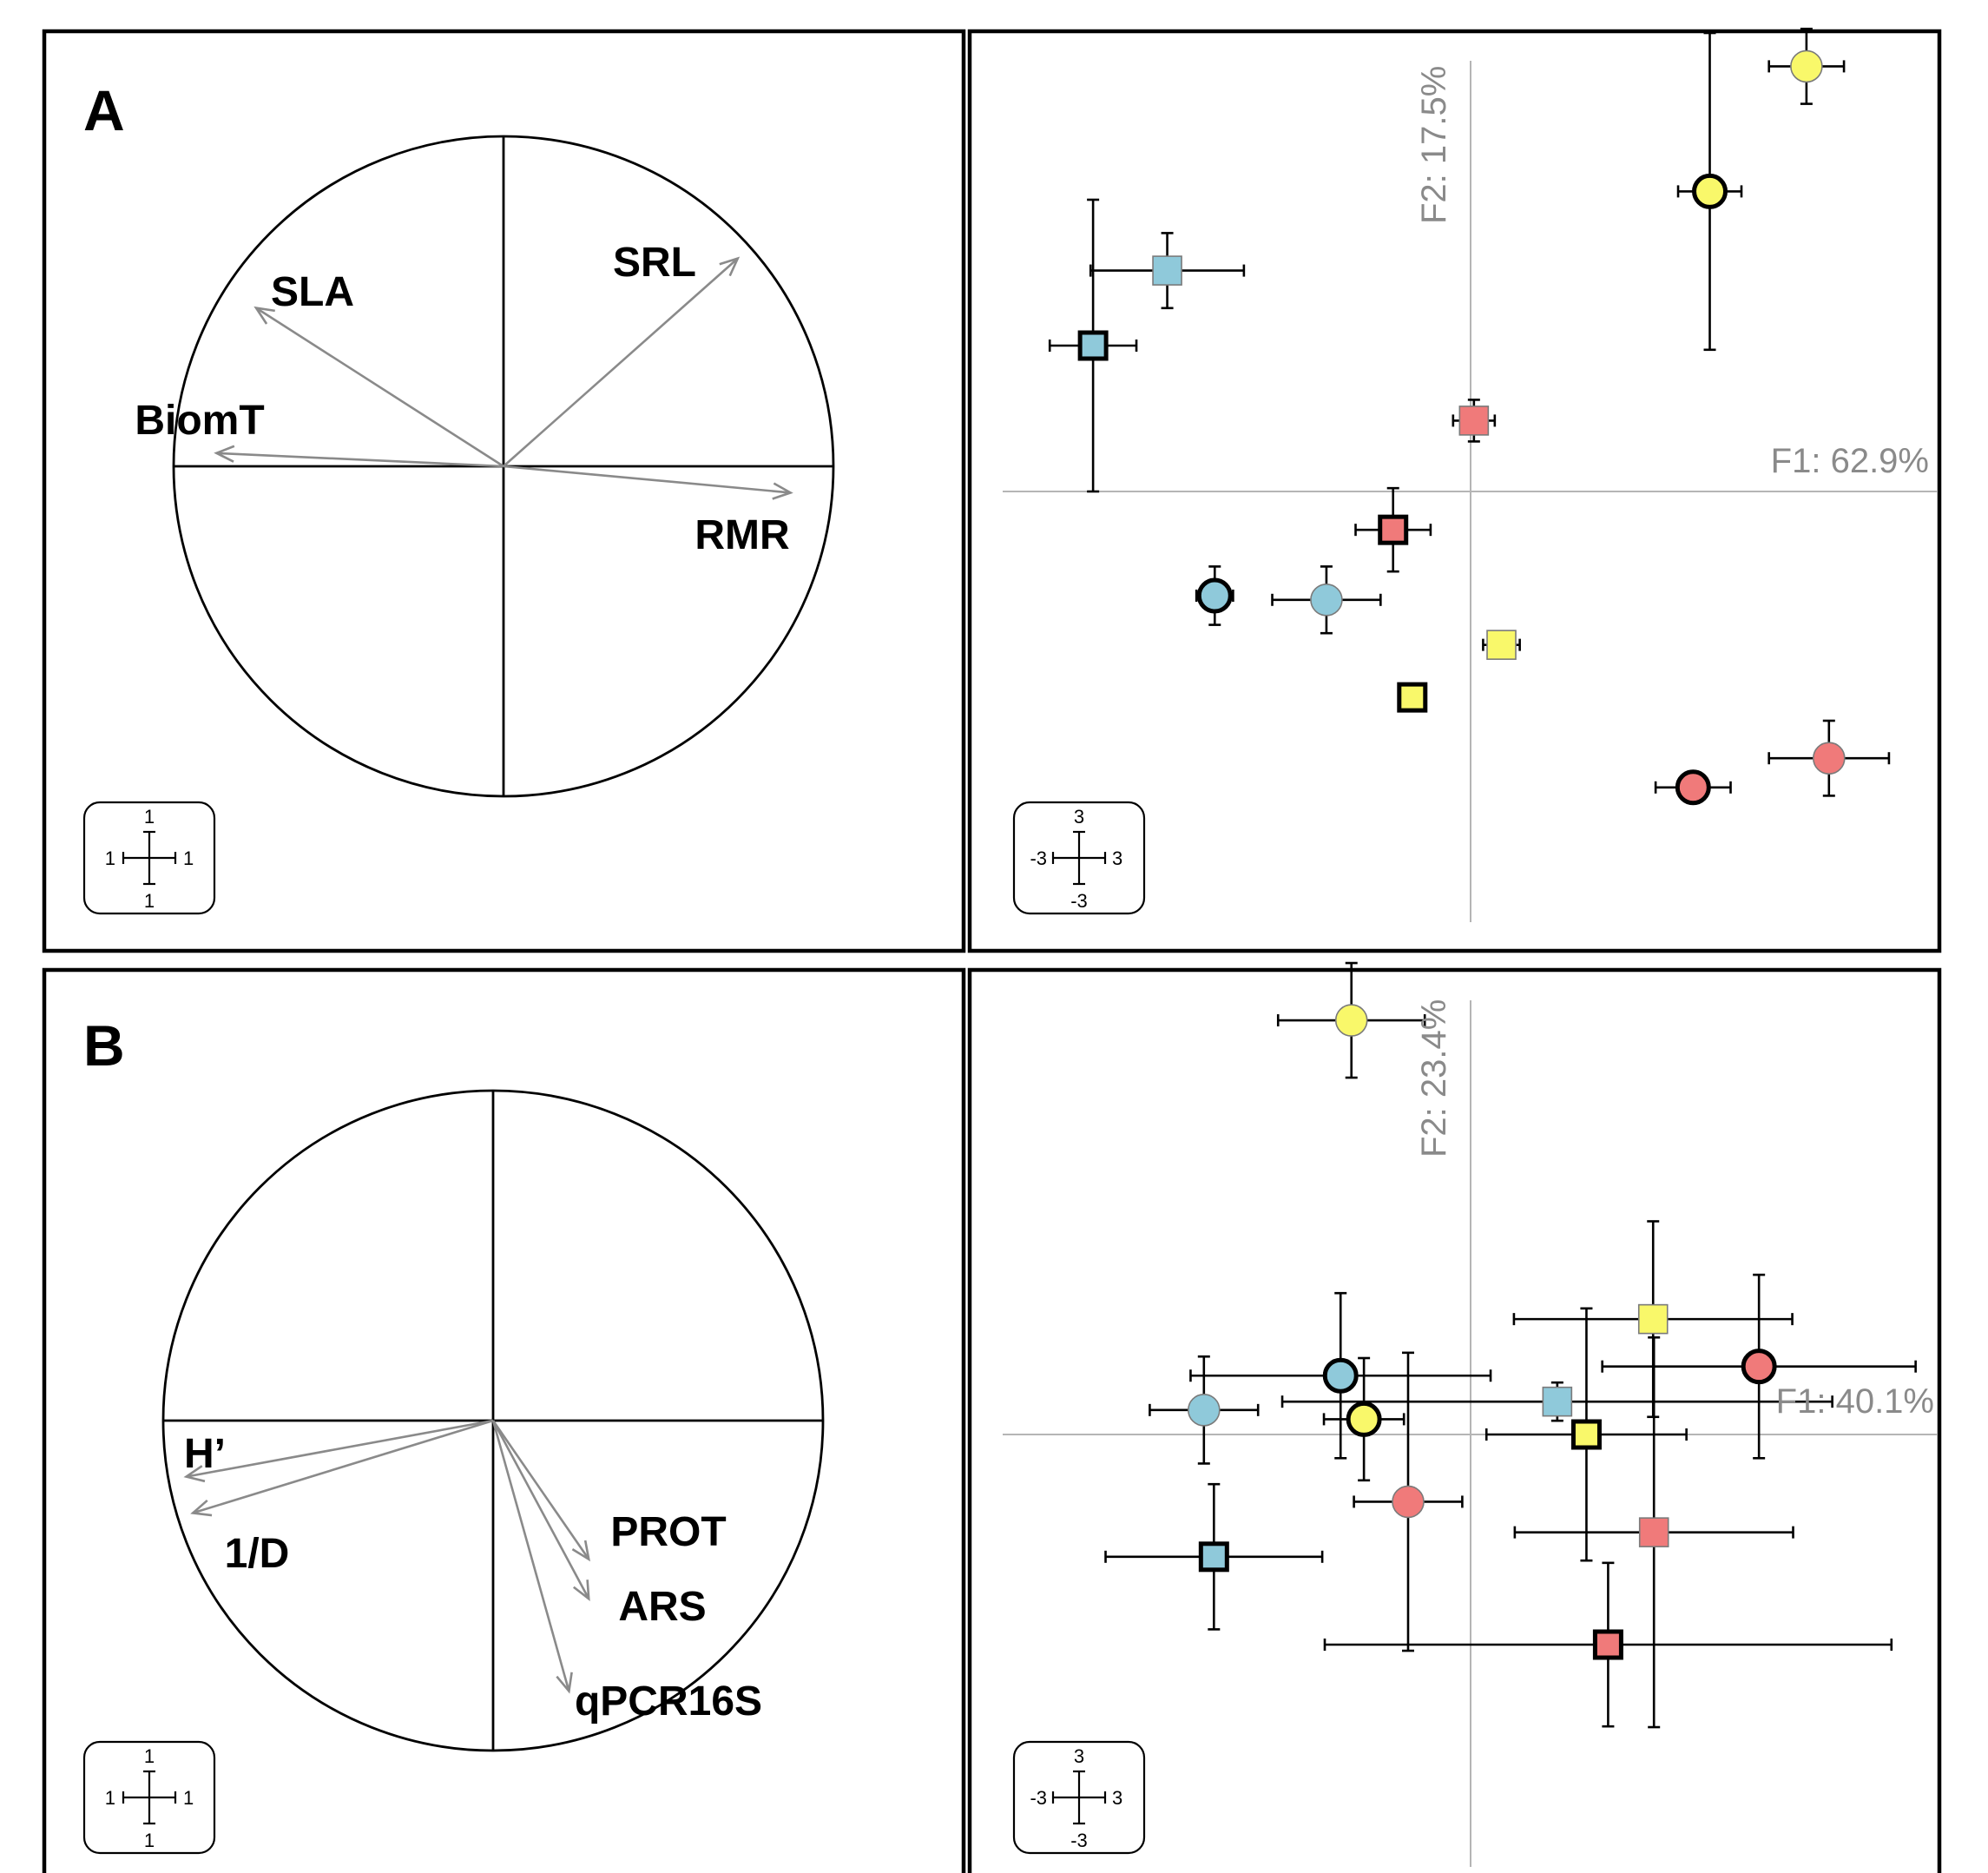 This screenshot has height=1873, width=1988. Describe the element at coordinates (654, 263) in the screenshot. I see `vector-label-srl: SRL` at that location.